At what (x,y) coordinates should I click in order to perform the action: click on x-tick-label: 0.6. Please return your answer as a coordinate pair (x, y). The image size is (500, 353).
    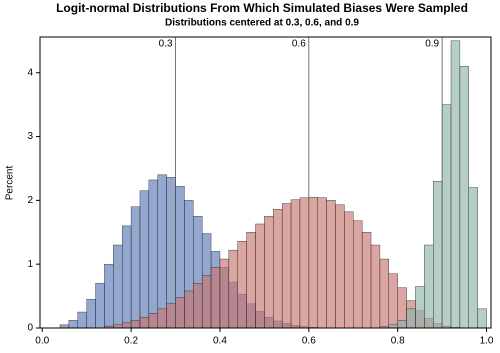
    Looking at the image, I should click on (309, 341).